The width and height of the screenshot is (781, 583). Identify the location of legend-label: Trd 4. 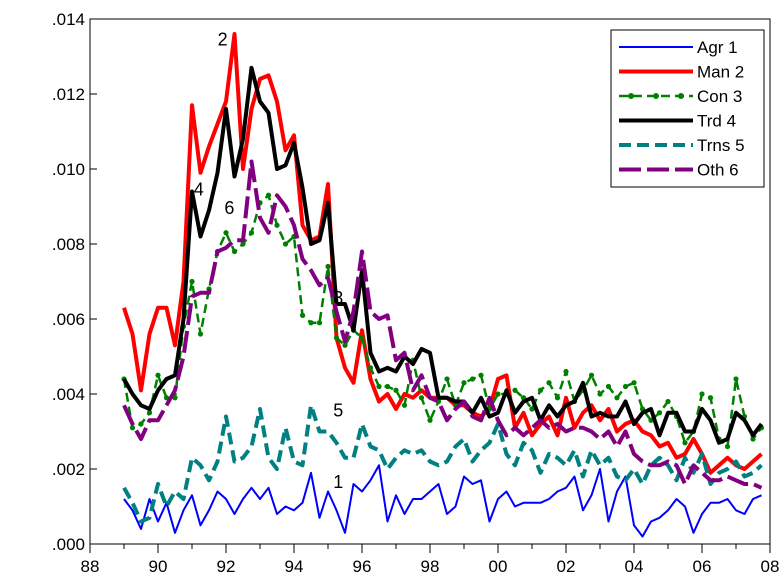
(716, 121).